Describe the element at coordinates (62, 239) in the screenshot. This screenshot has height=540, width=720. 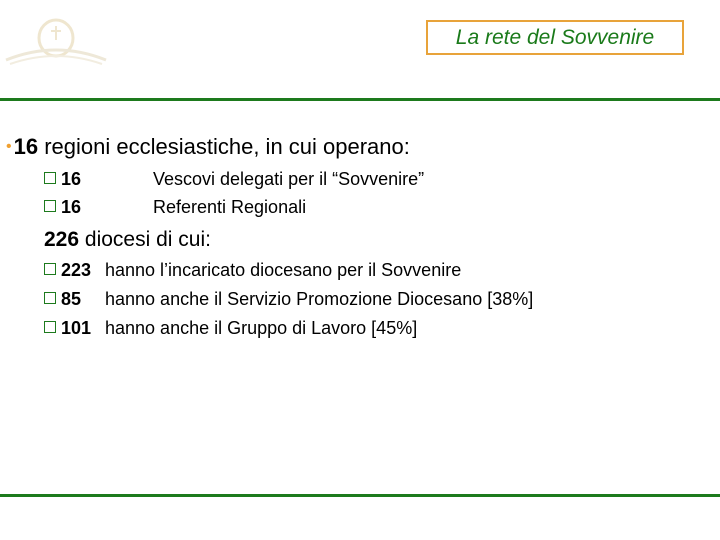
I see `diocesi-number: 226` at that location.